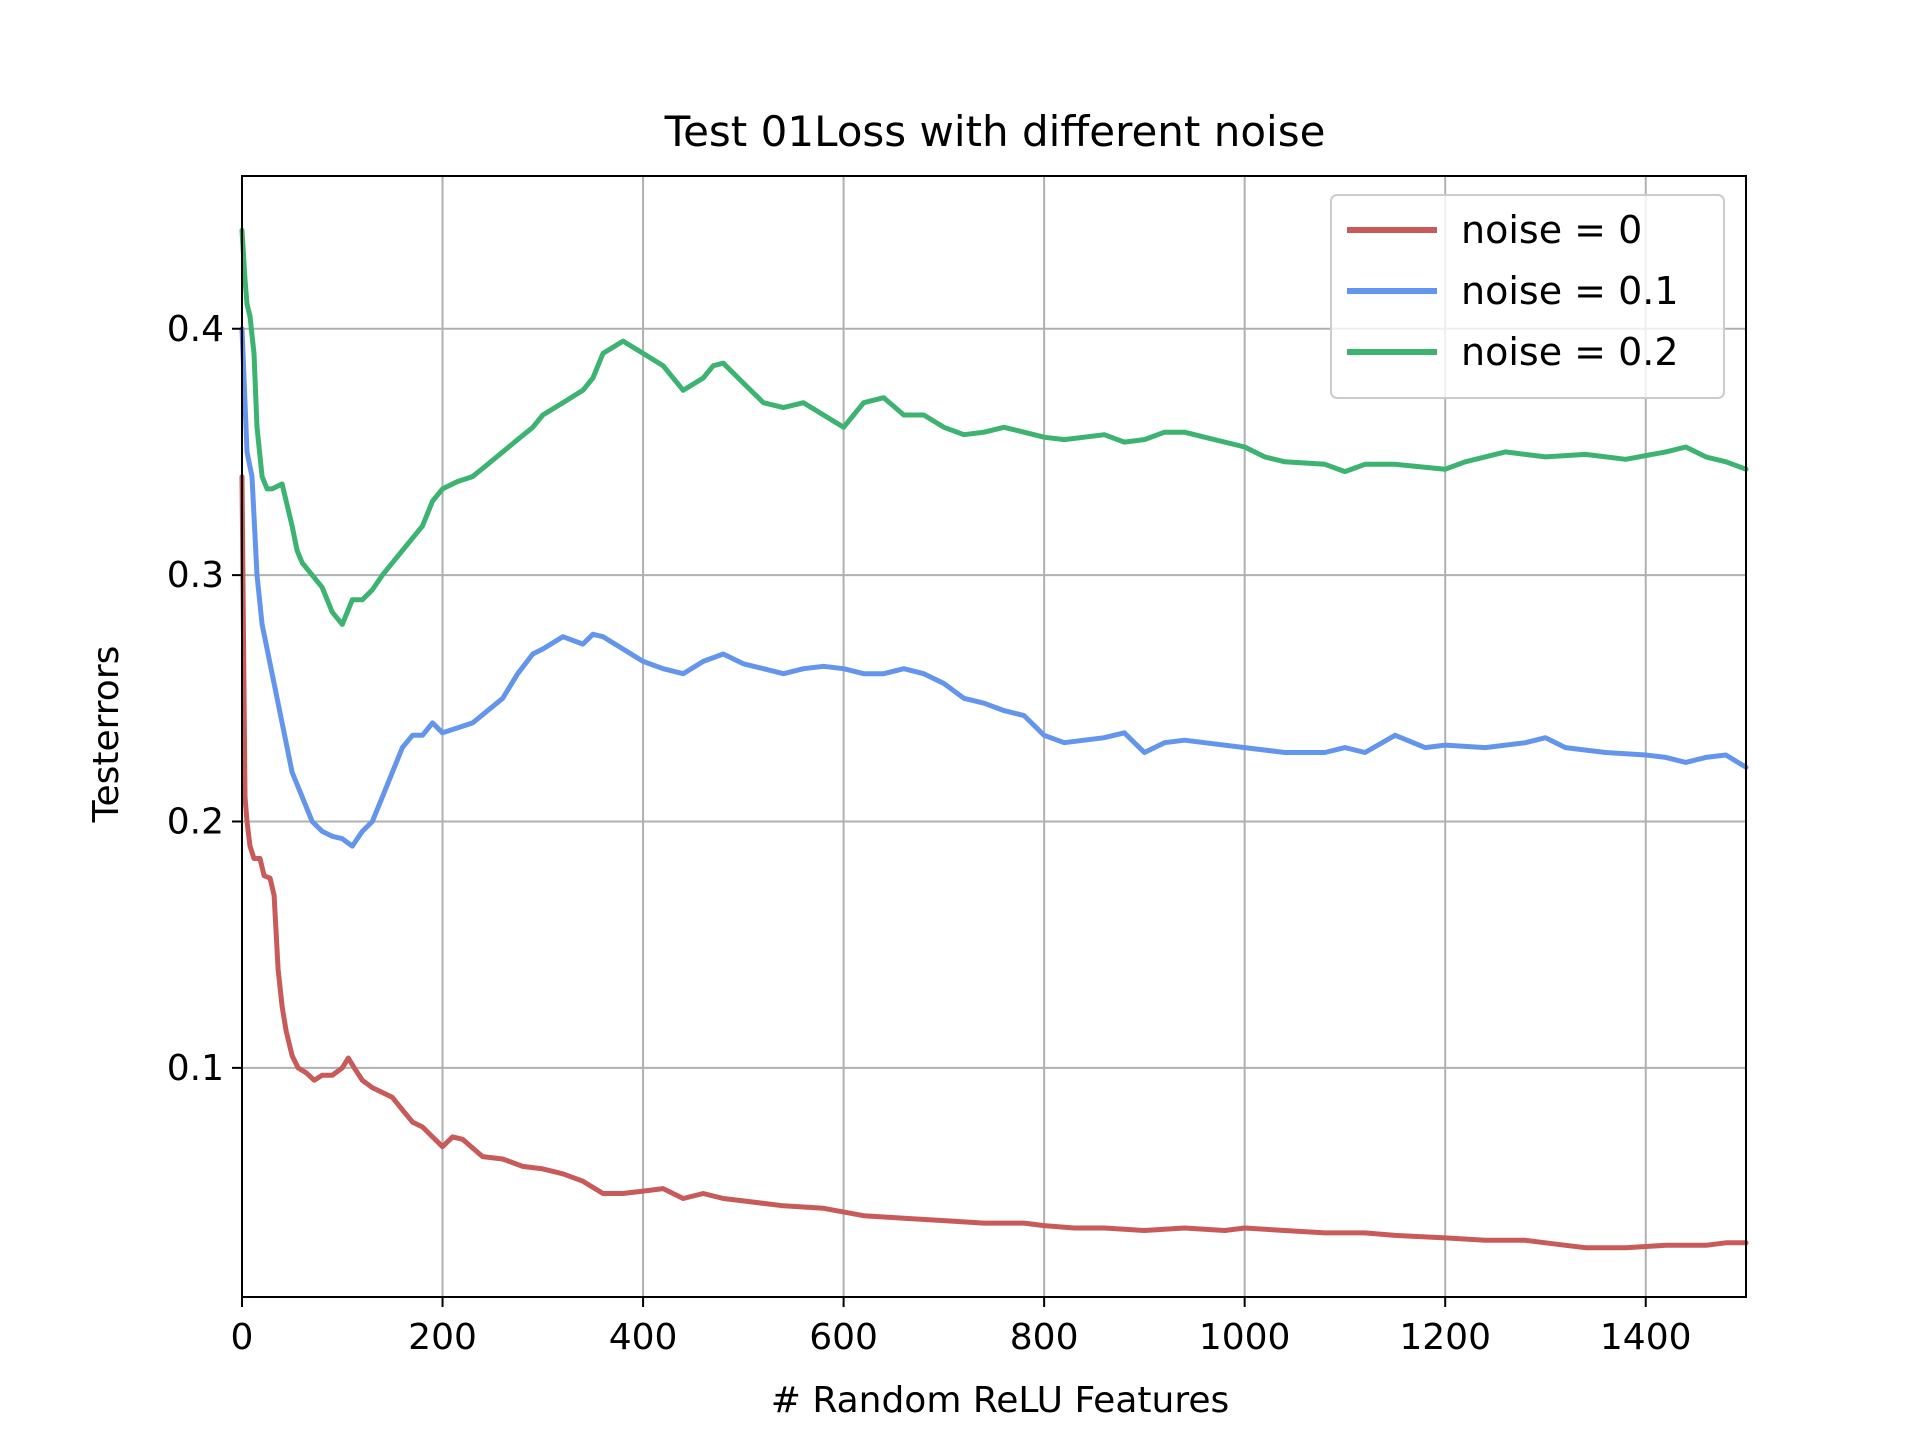 The height and width of the screenshot is (1444, 1920). I want to click on y-tick-label: 0.3, so click(195, 575).